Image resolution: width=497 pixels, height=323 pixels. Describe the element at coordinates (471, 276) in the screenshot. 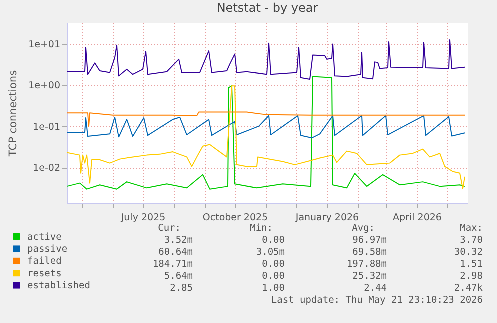

I see `text: 2.98` at that location.